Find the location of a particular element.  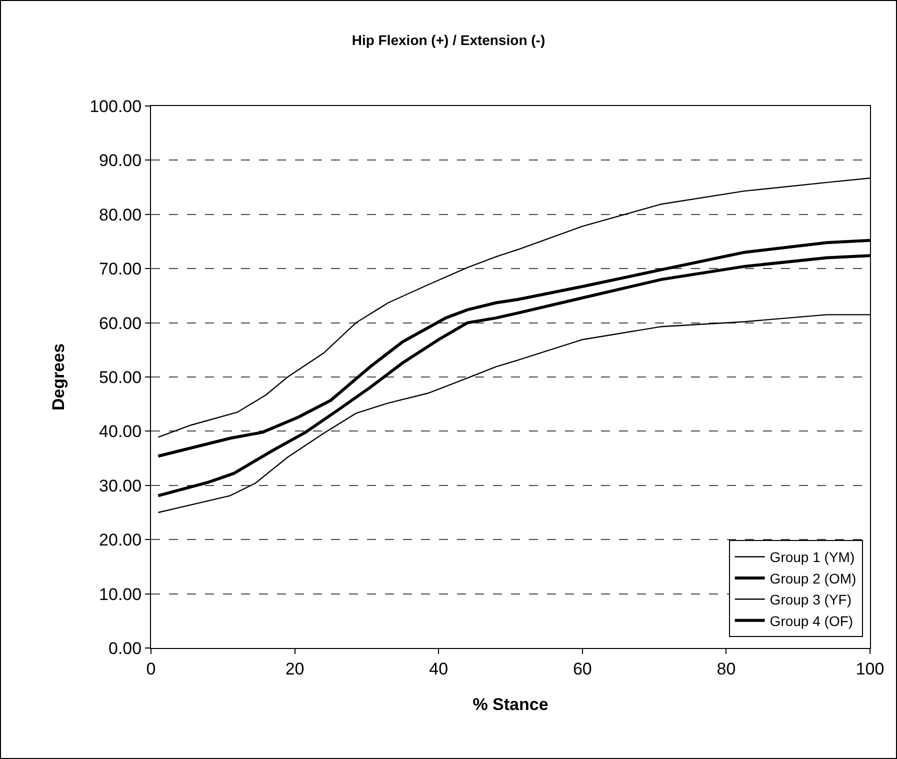

chart-title: Hip Flexion (+) / Extension (-) is located at coordinates (449, 40).